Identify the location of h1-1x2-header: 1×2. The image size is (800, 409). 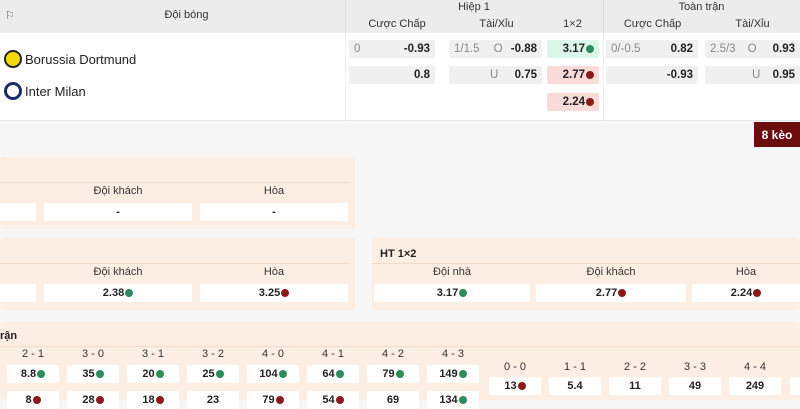
(572, 24).